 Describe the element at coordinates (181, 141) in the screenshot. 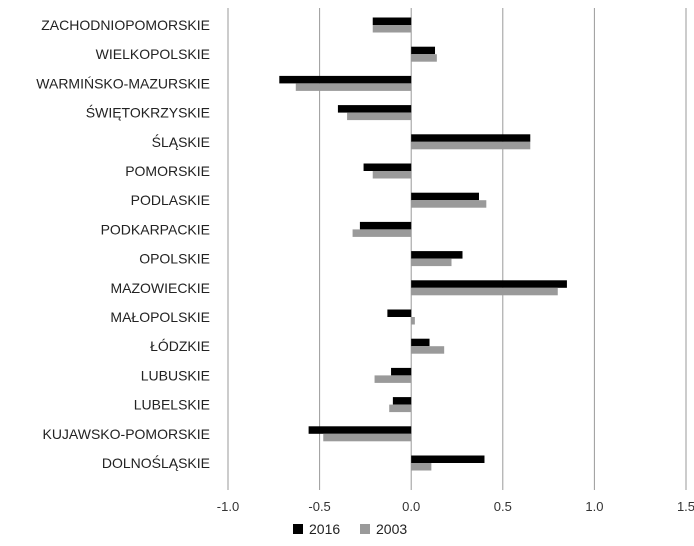

I see `category-label: ŚLĄSKIE` at that location.